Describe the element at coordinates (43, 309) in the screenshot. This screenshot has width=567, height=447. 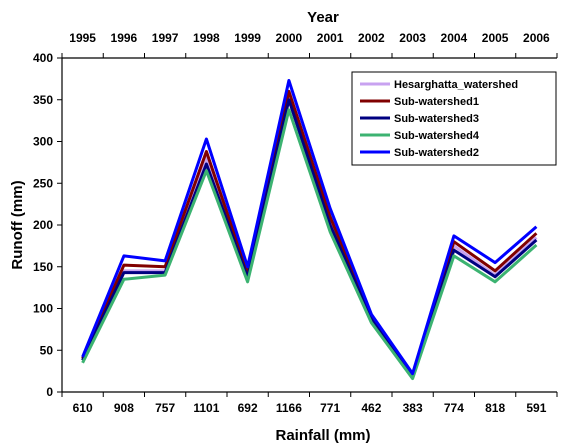
I see `y-tick-label: 100` at that location.